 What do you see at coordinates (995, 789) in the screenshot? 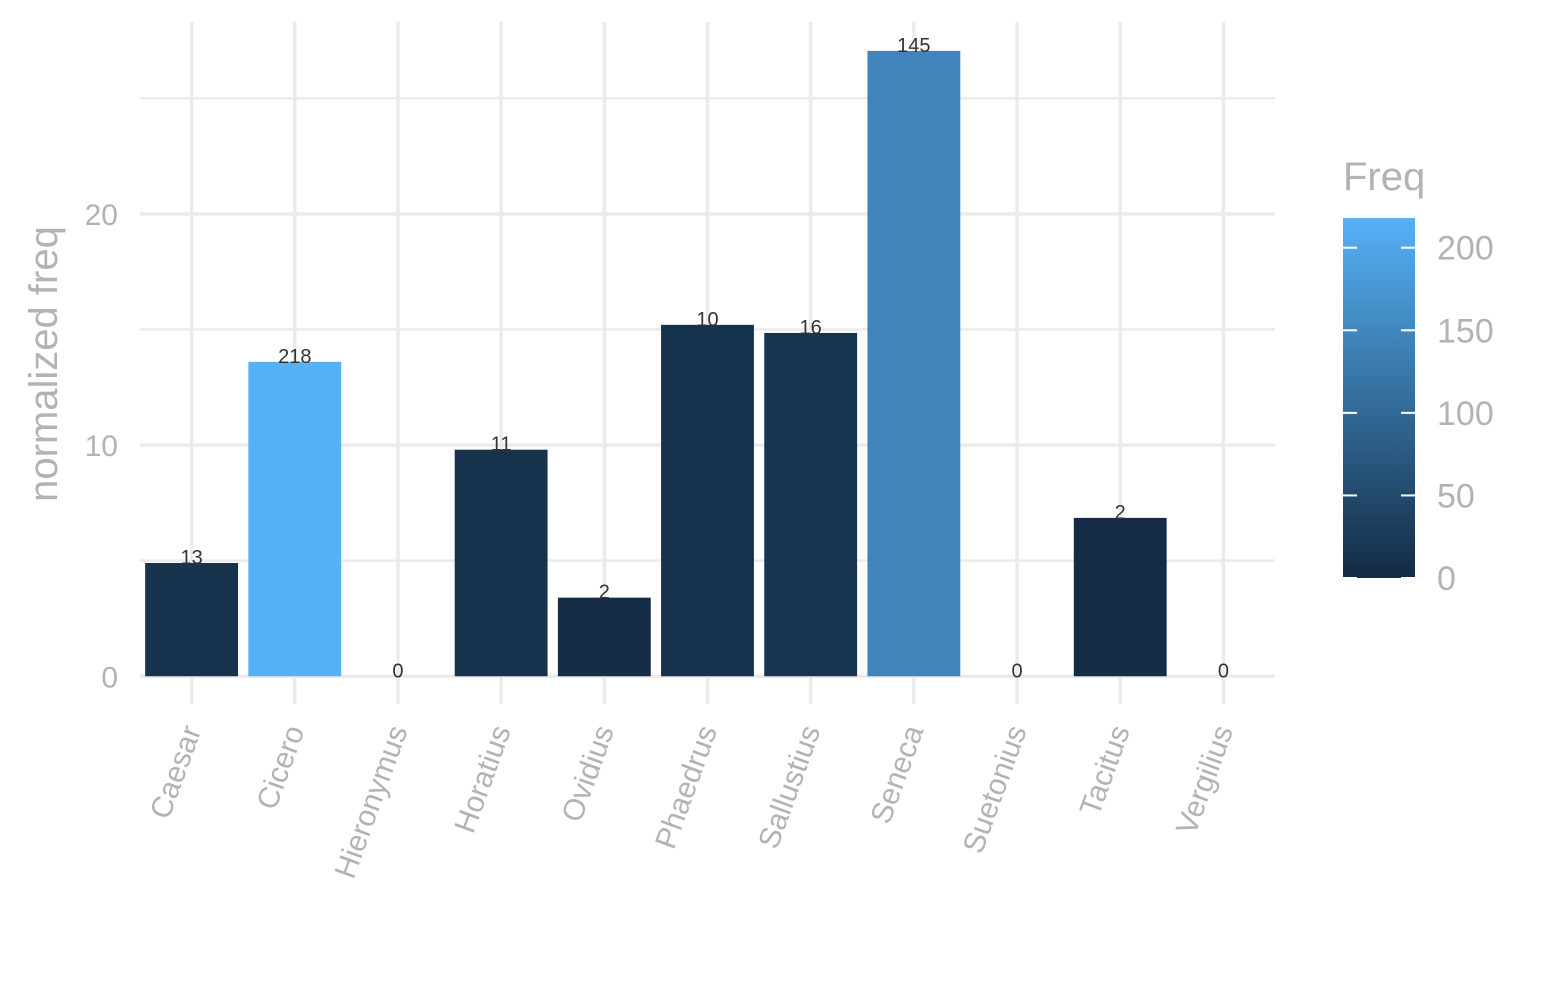
I see `x-tick-label-suetonius: Suetonius` at bounding box center [995, 789].